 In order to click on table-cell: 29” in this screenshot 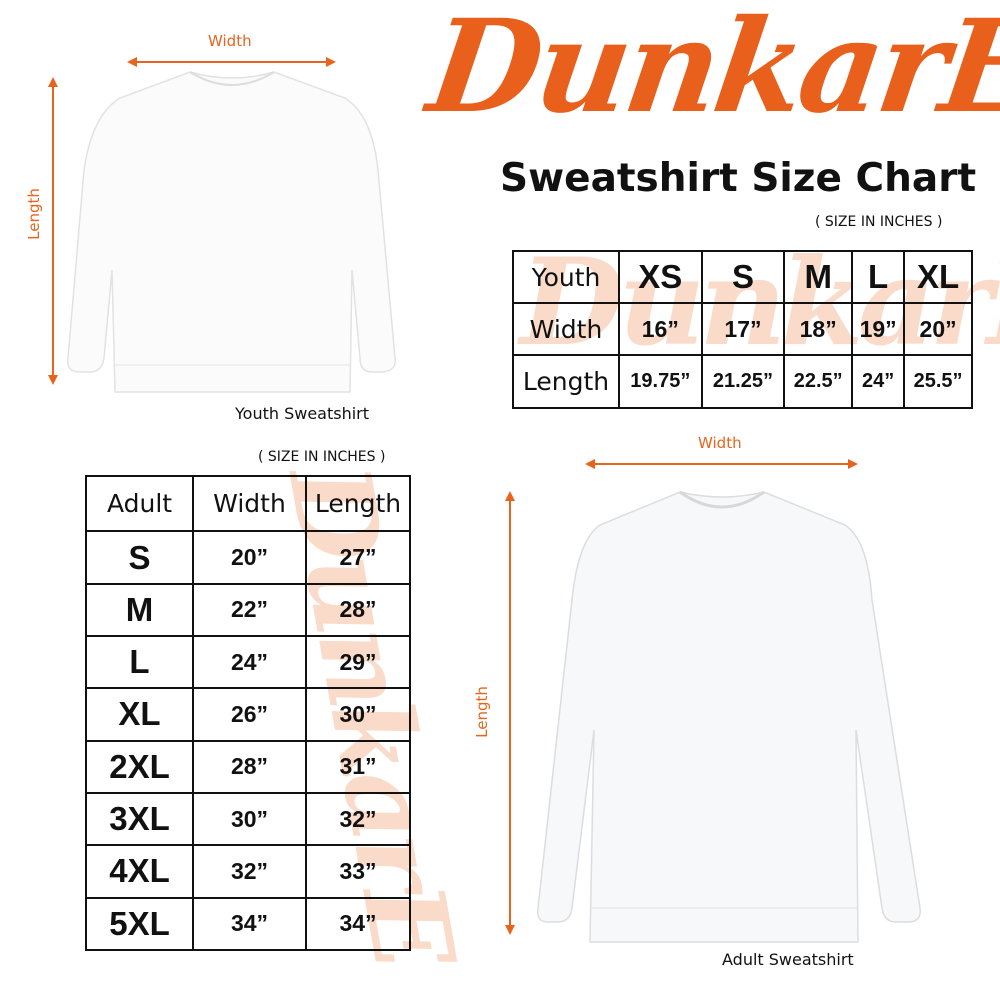, I will do `click(358, 662)`.